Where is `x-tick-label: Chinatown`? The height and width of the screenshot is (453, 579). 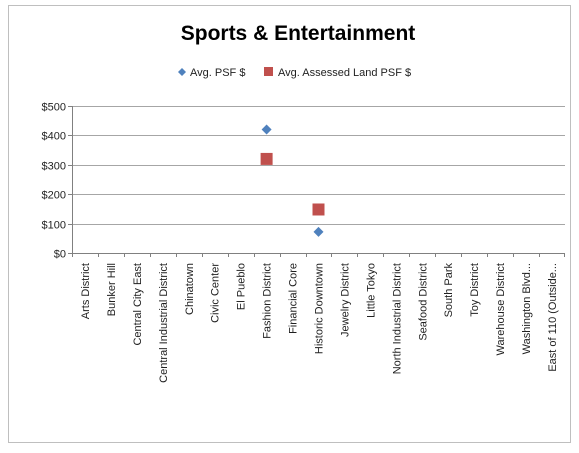 x-tick-label: Chinatown is located at coordinates (190, 289).